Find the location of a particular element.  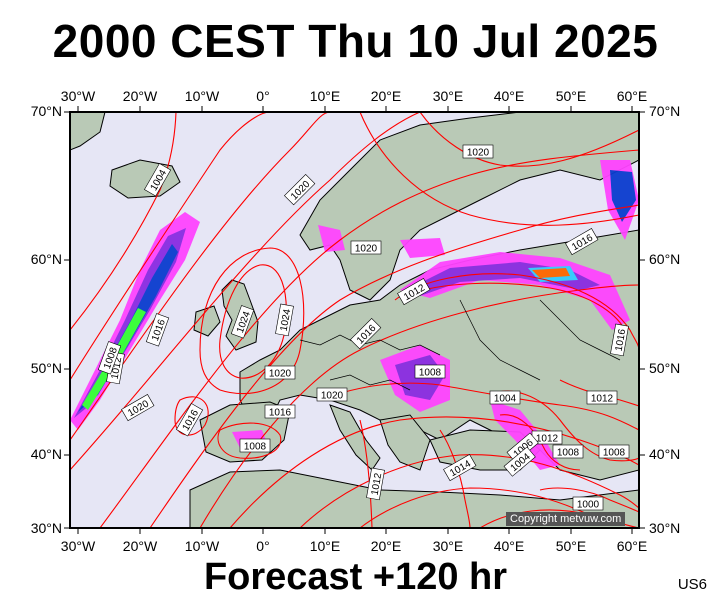

lon-label-bottom: 10°E is located at coordinates (325, 546).